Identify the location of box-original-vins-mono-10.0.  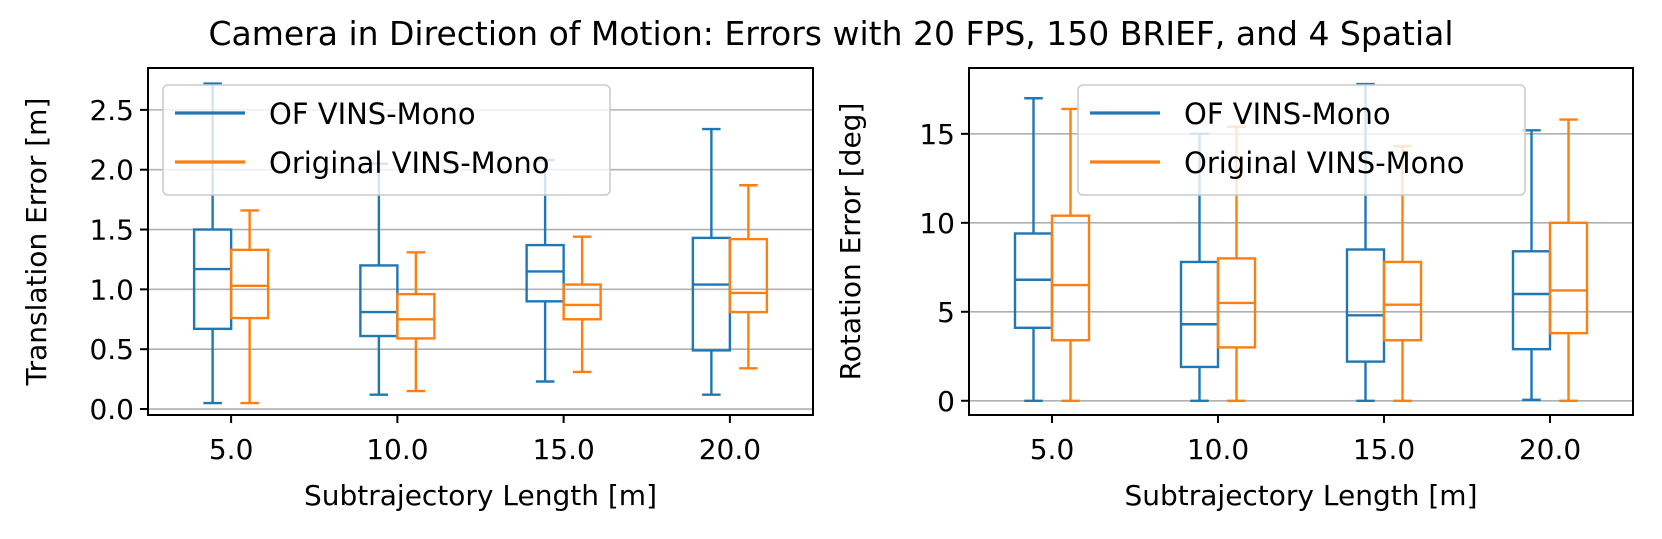
(416, 322).